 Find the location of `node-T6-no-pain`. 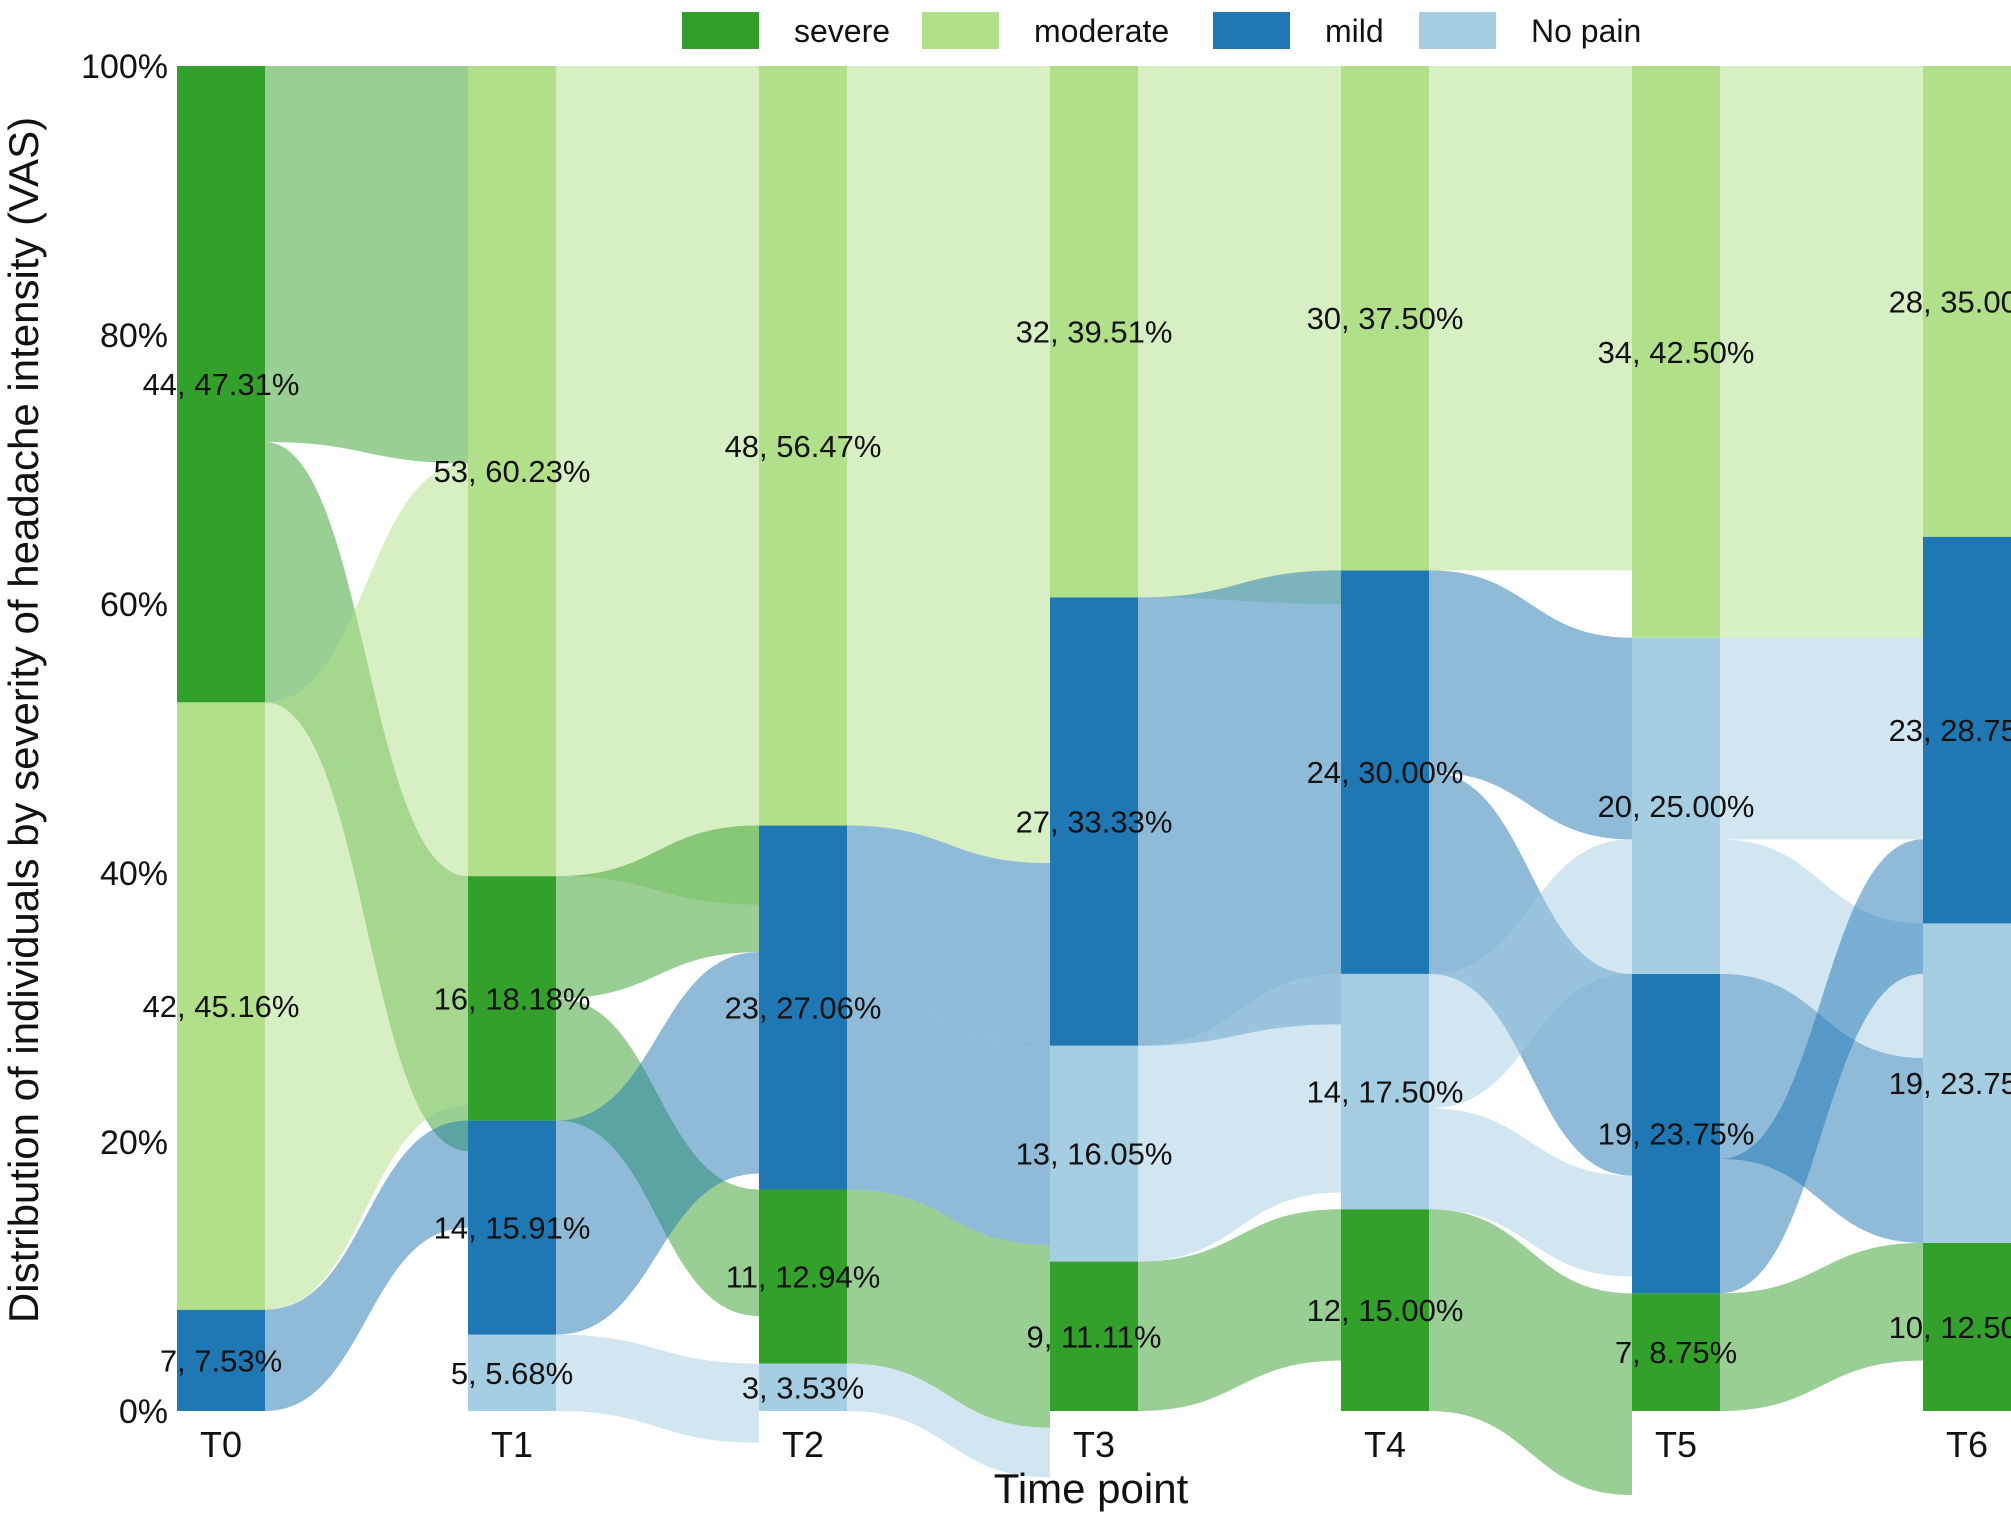

node-T6-no-pain is located at coordinates (1967, 1083).